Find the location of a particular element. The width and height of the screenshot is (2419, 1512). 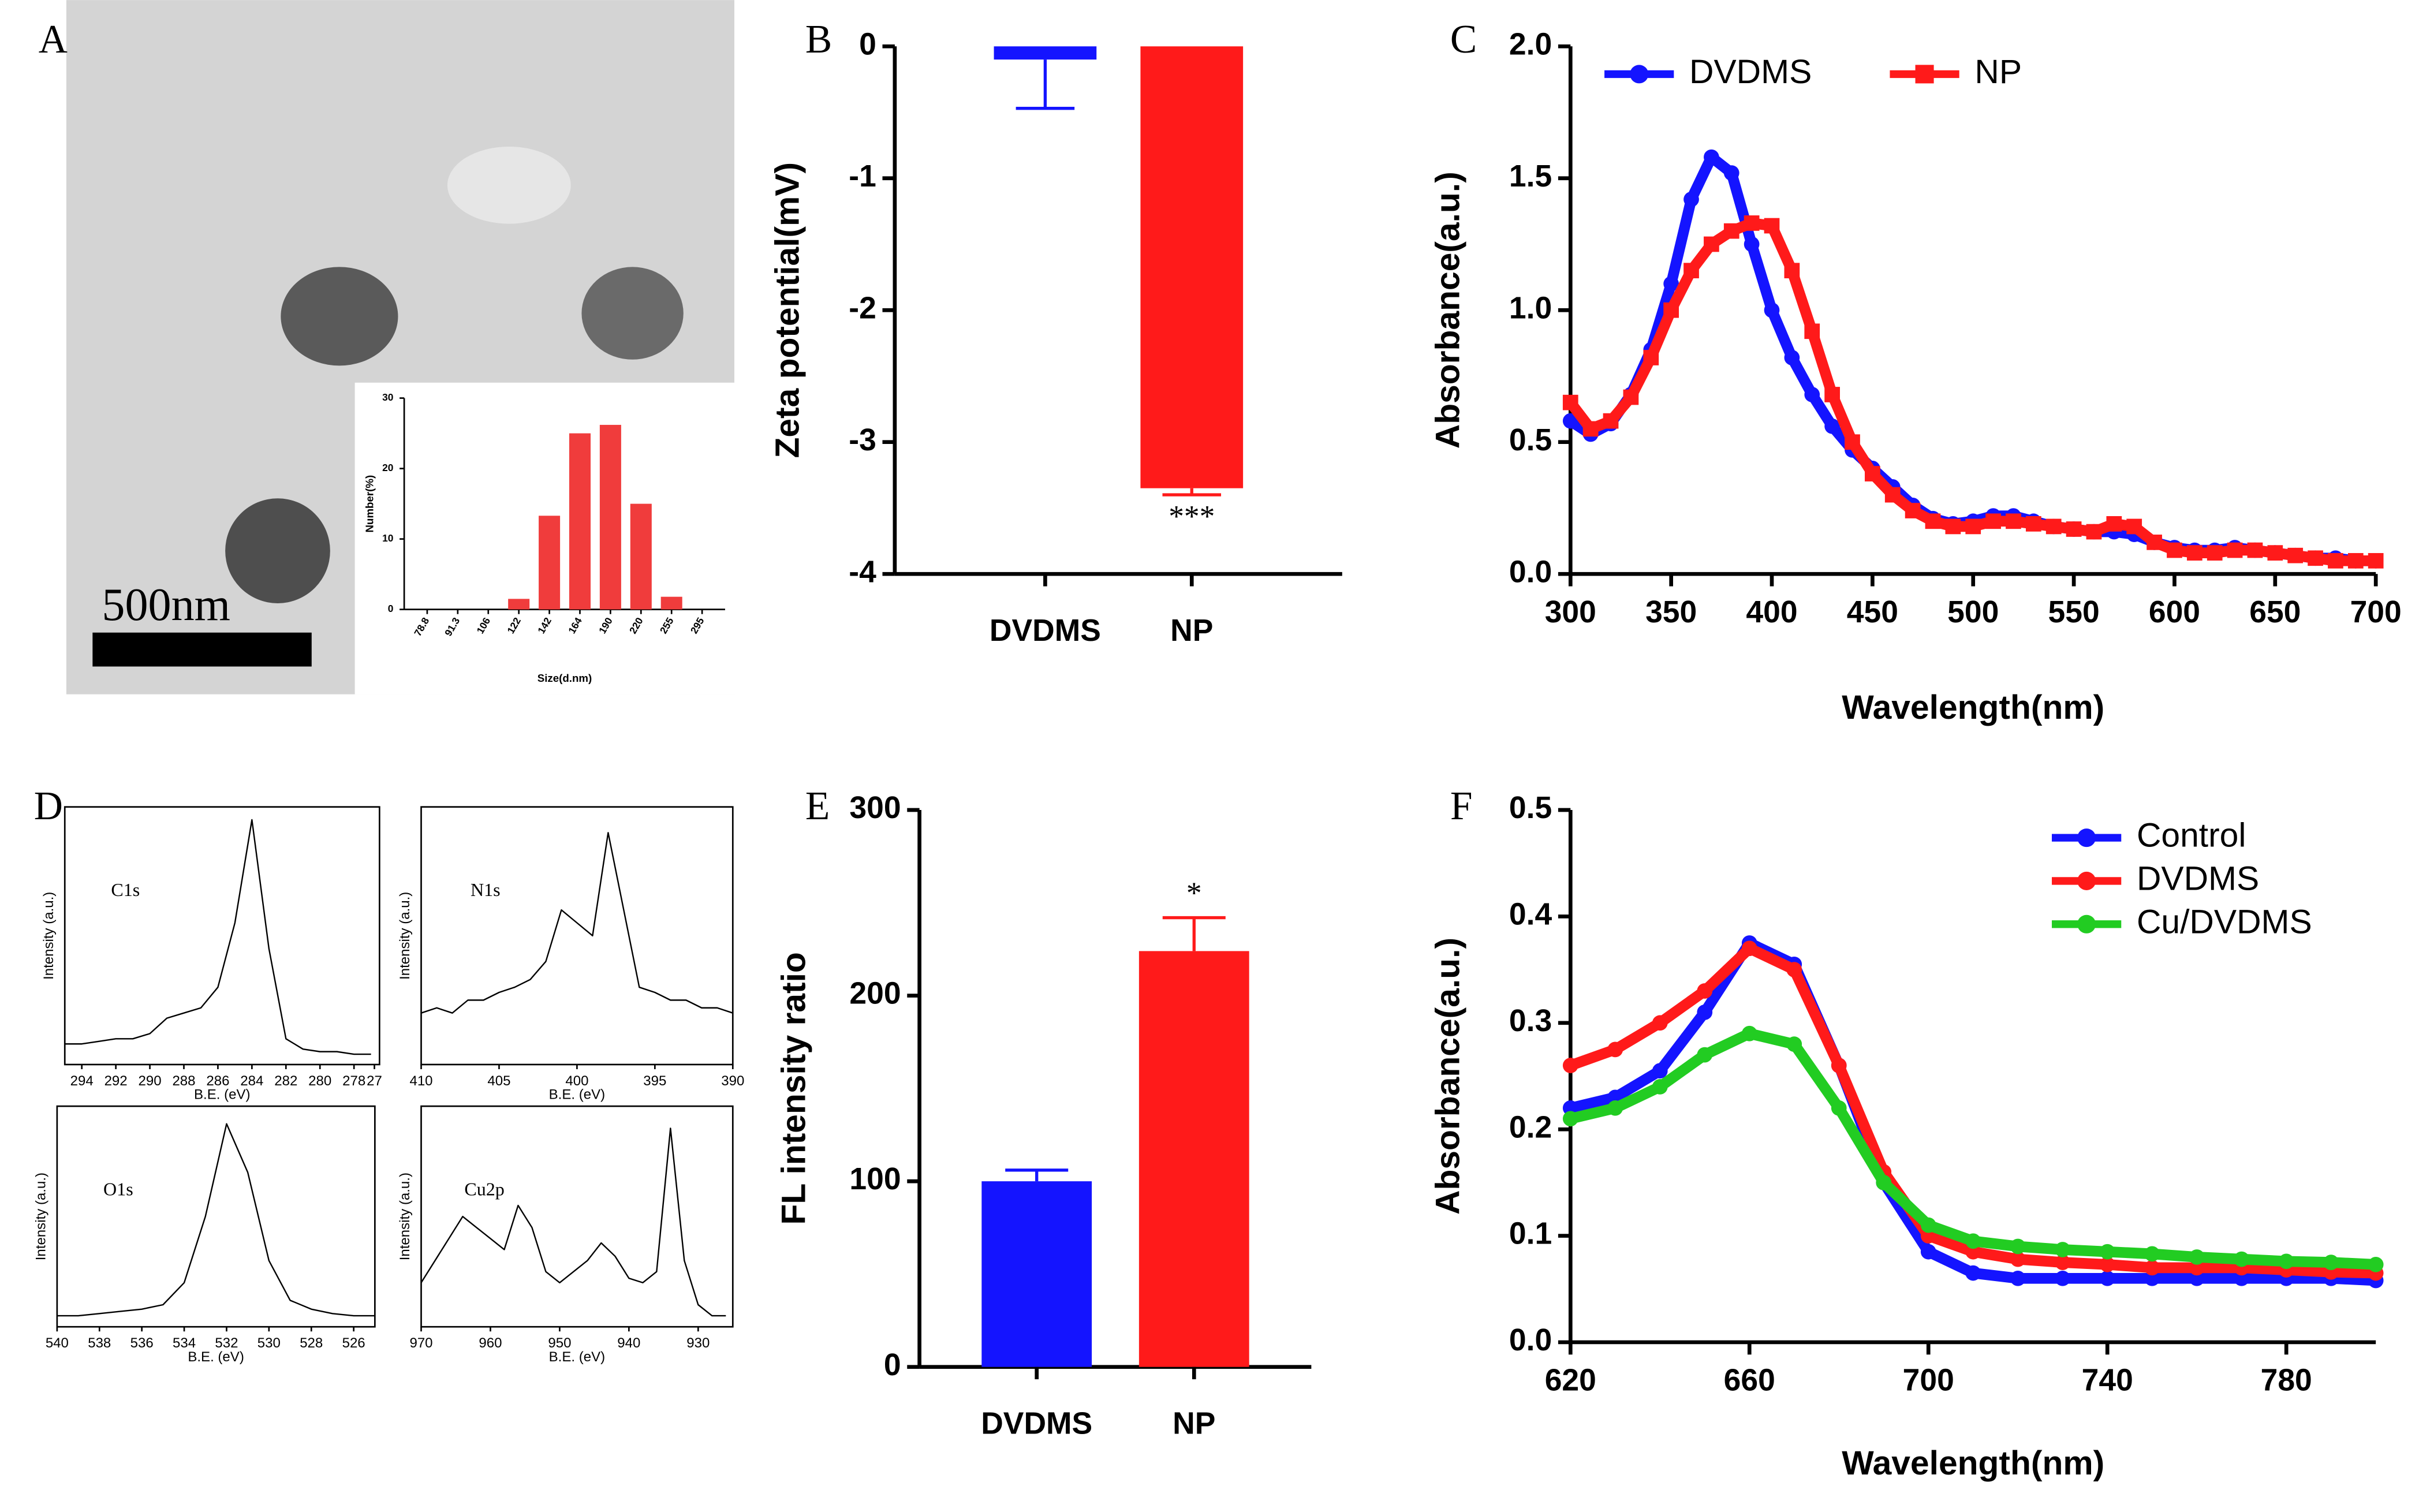

x-tick-label: 960 is located at coordinates (490, 1343).